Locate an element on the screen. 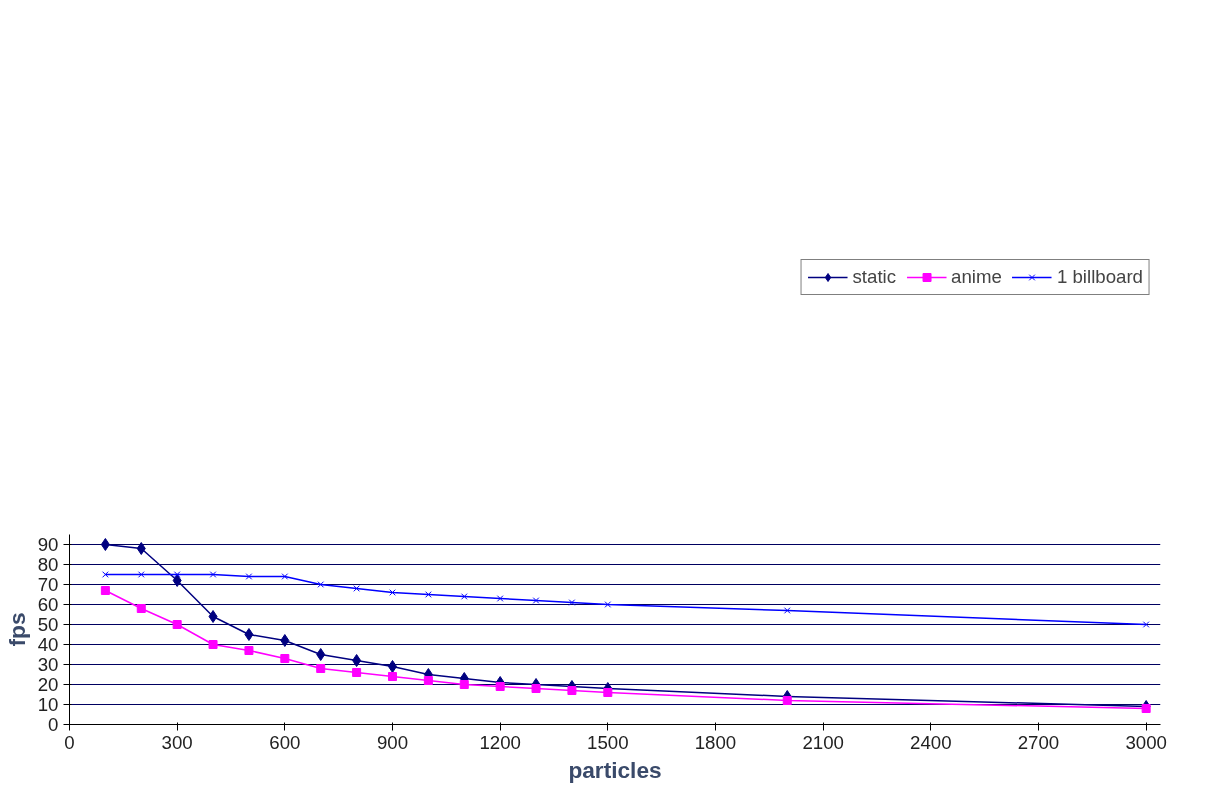 The height and width of the screenshot is (798, 1223). y-tick-label: 60 is located at coordinates (48, 604).